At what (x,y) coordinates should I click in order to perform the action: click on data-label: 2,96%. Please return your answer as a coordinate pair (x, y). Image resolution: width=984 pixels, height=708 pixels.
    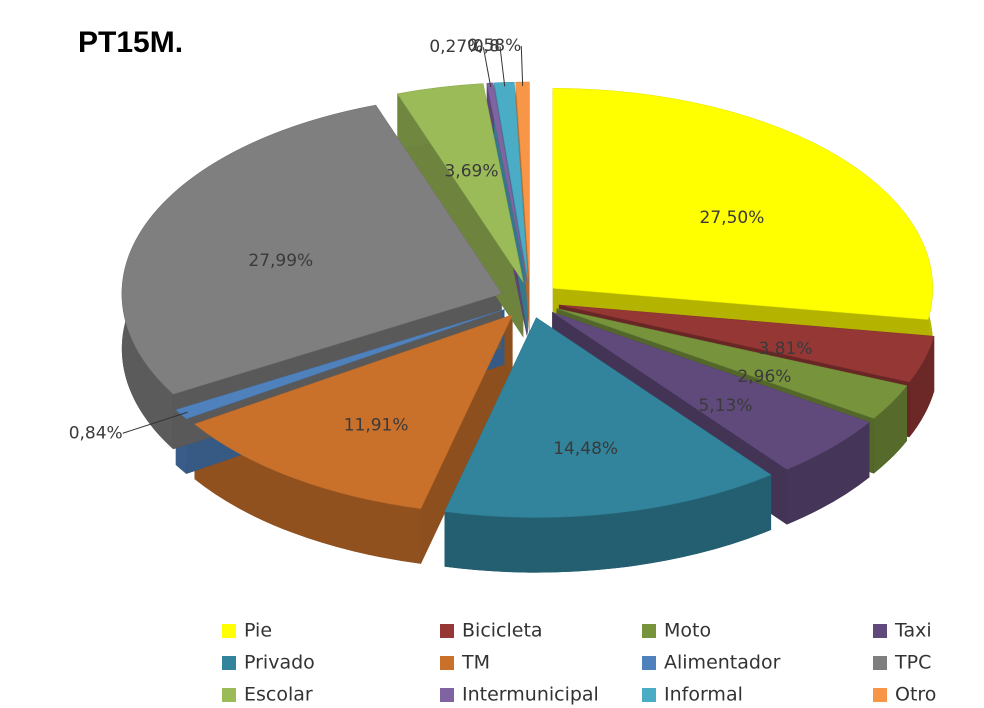
    Looking at the image, I should click on (764, 377).